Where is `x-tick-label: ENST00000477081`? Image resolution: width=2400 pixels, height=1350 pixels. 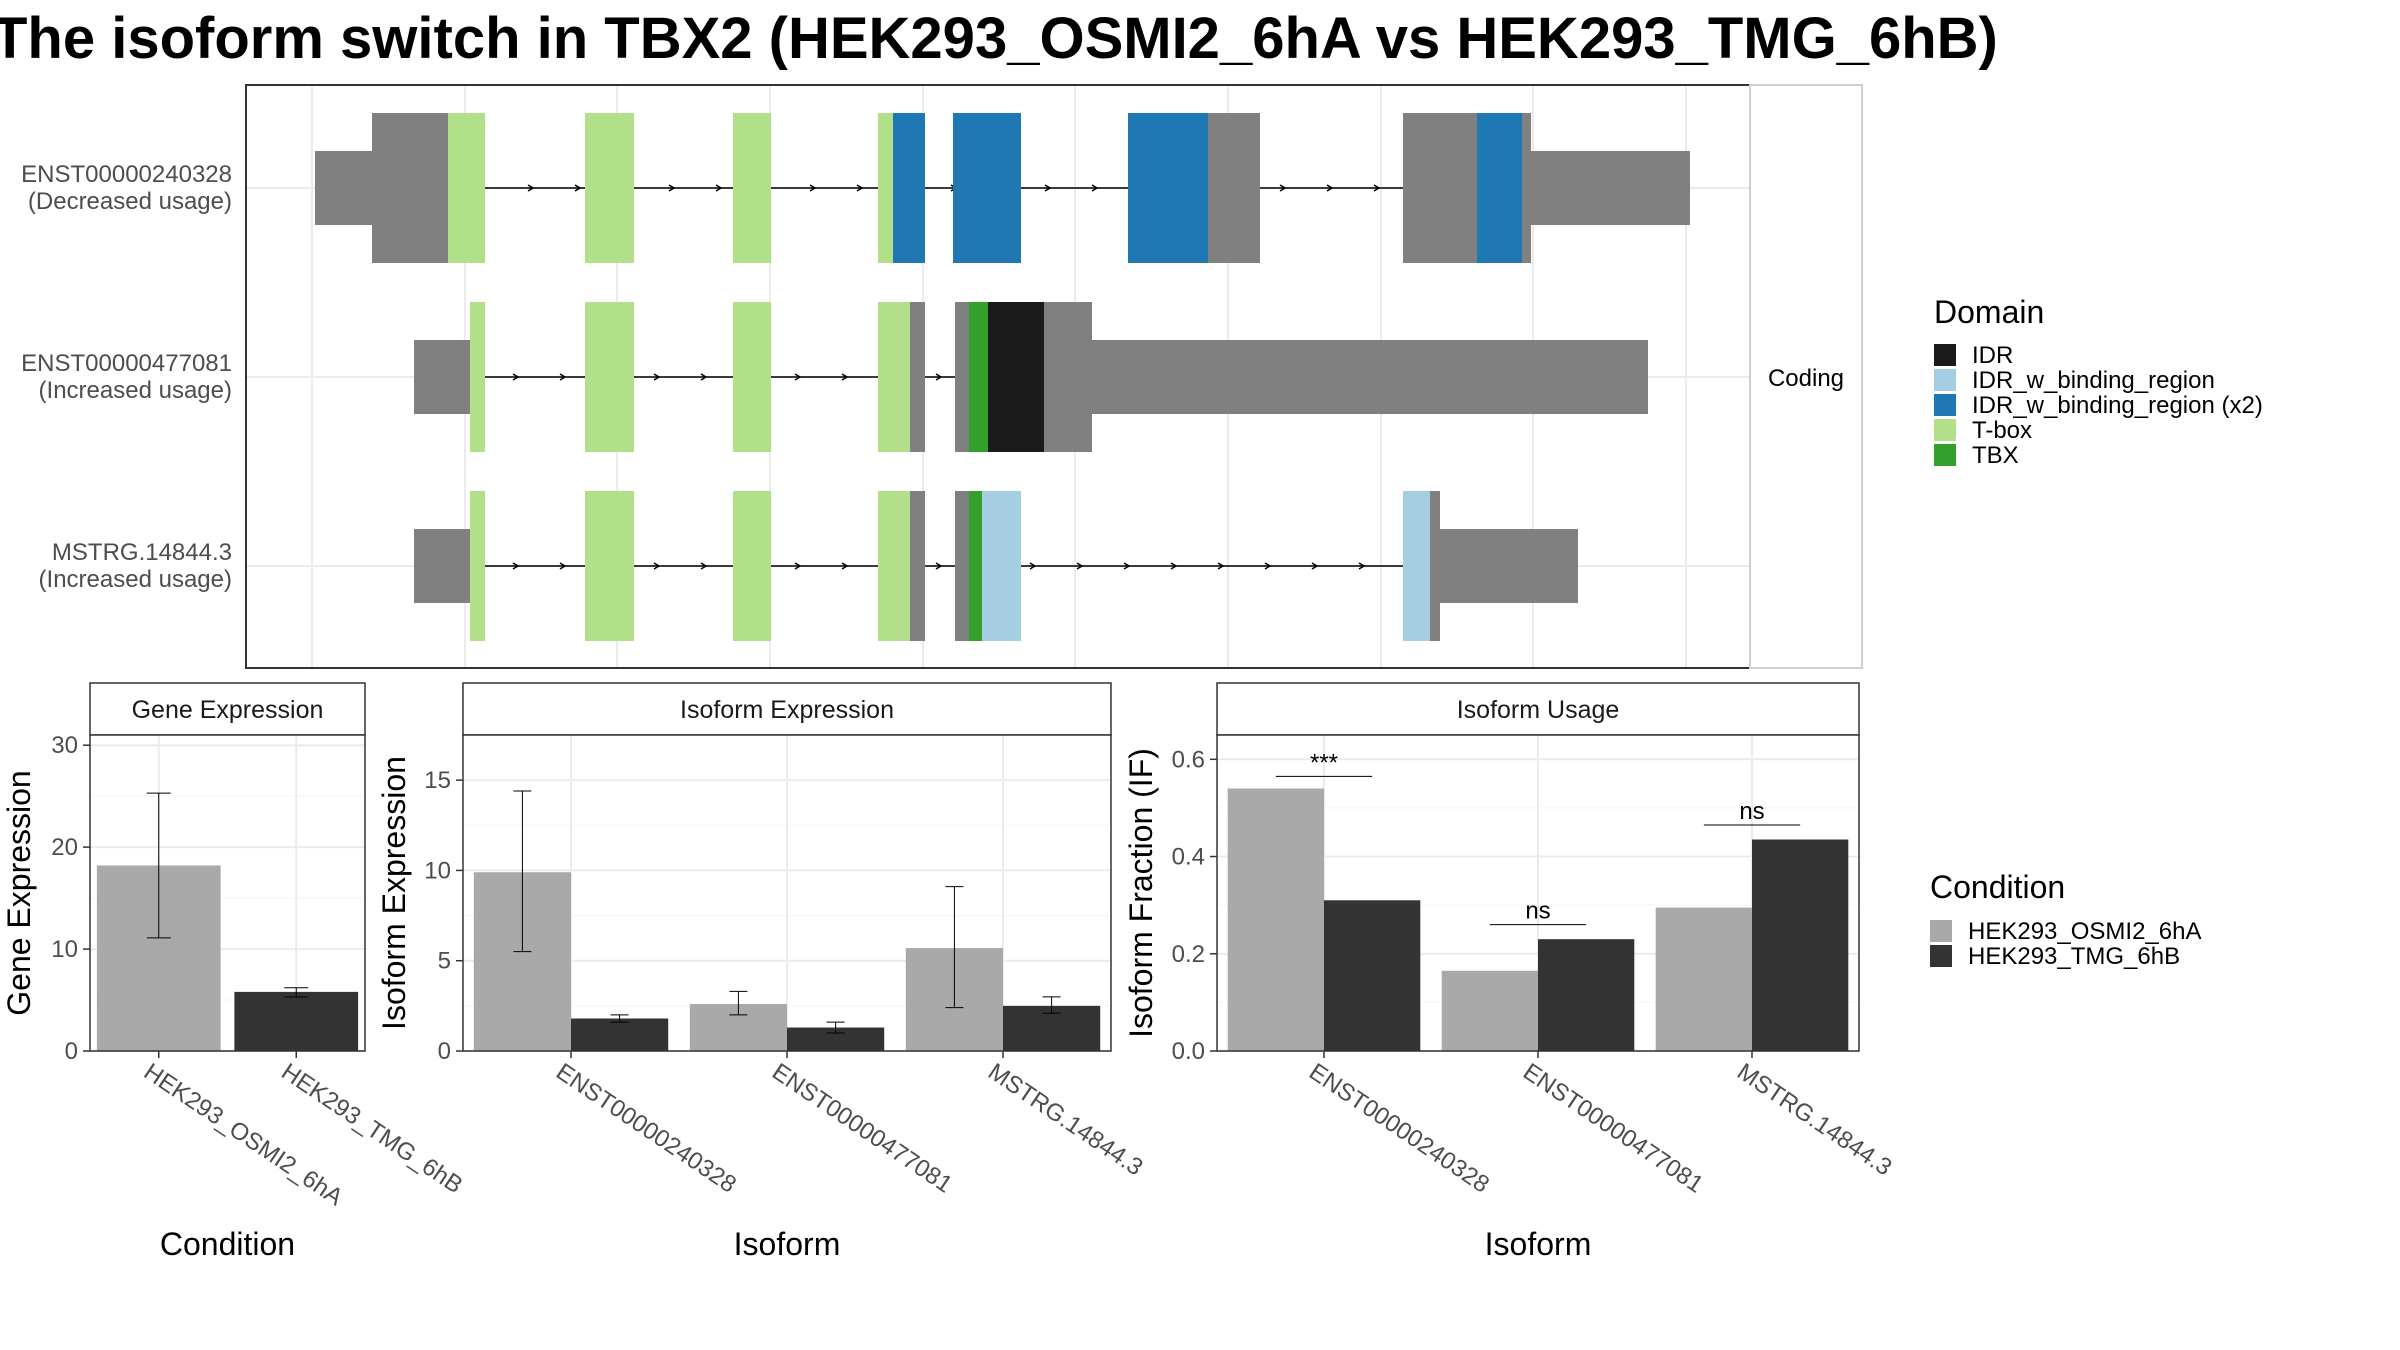
x-tick-label: ENST00000477081 is located at coordinates (1613, 1128).